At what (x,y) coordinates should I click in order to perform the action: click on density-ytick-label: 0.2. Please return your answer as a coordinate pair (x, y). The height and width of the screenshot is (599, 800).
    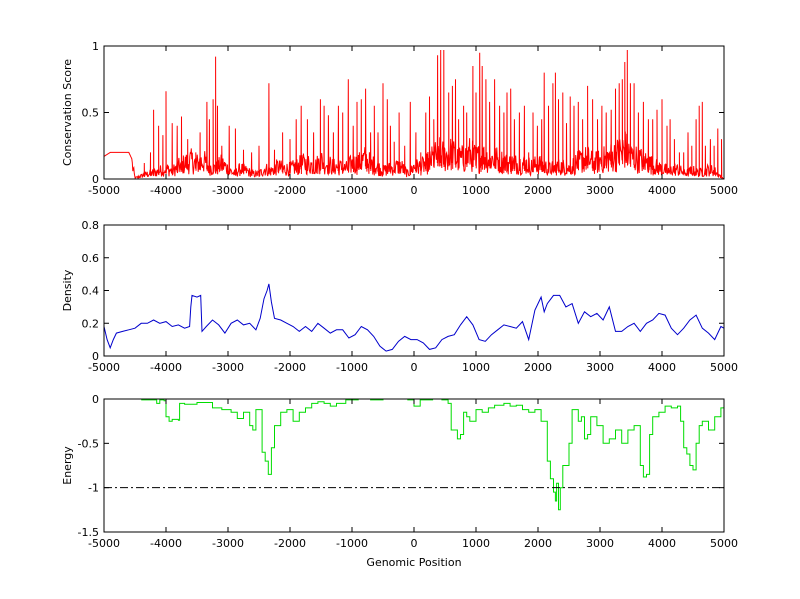
    Looking at the image, I should click on (91, 323).